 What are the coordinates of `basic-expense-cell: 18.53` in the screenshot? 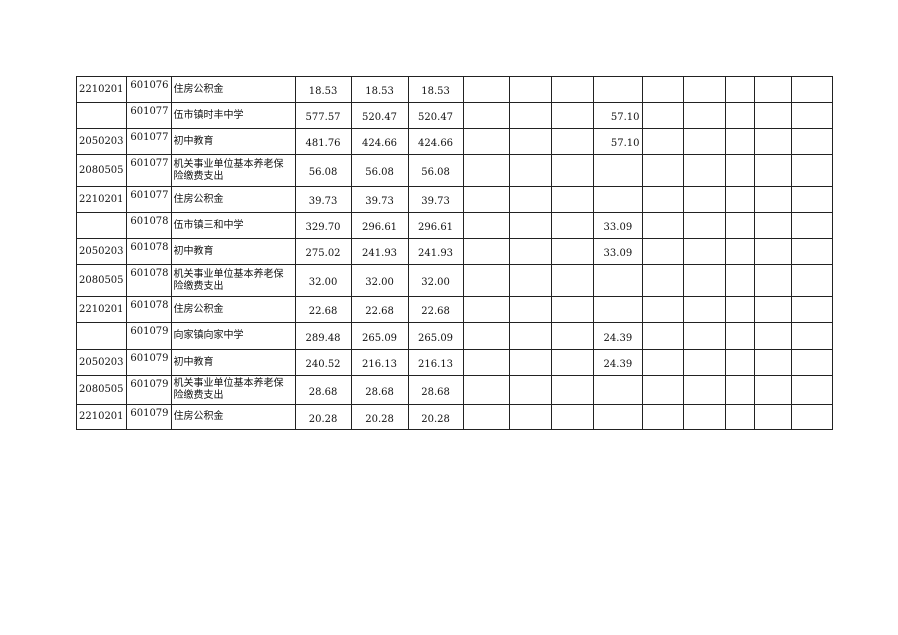 It's located at (435, 89).